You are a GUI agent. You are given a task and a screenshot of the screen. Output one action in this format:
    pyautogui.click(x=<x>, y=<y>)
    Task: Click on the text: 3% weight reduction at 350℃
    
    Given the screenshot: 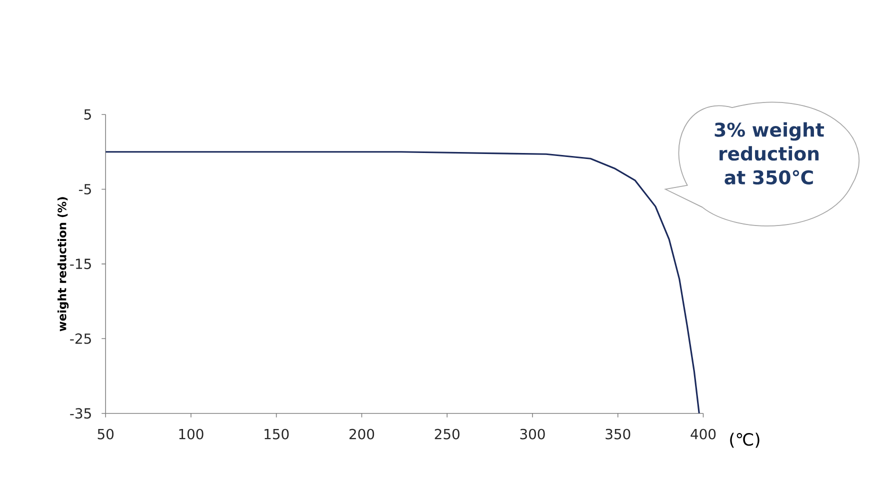 What is the action you would take?
    pyautogui.click(x=769, y=153)
    